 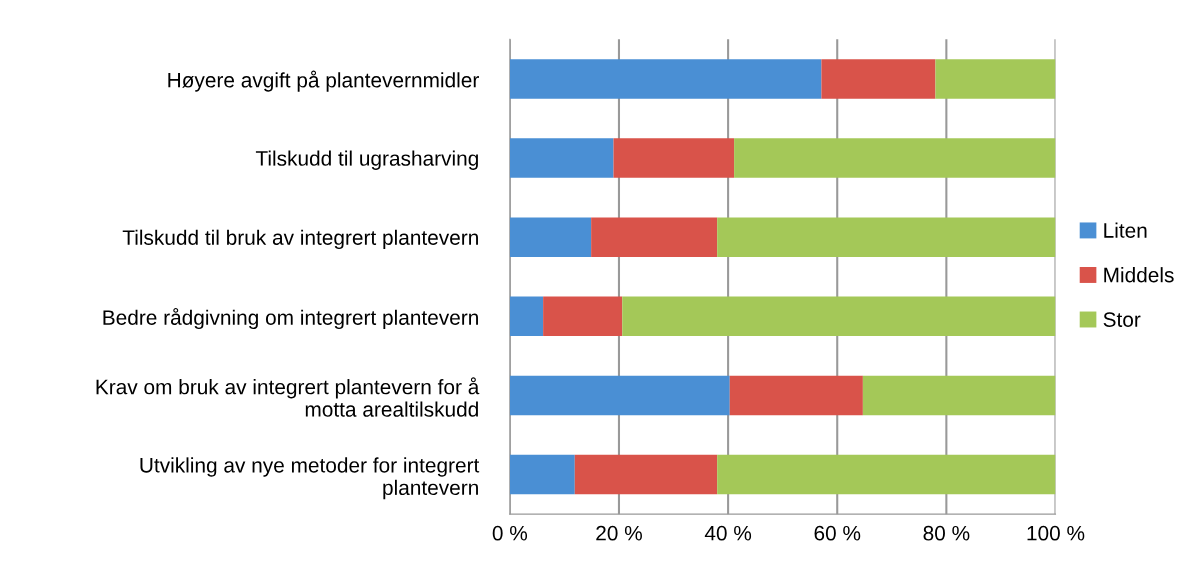 I want to click on legend-label: Liten, so click(x=1125, y=230).